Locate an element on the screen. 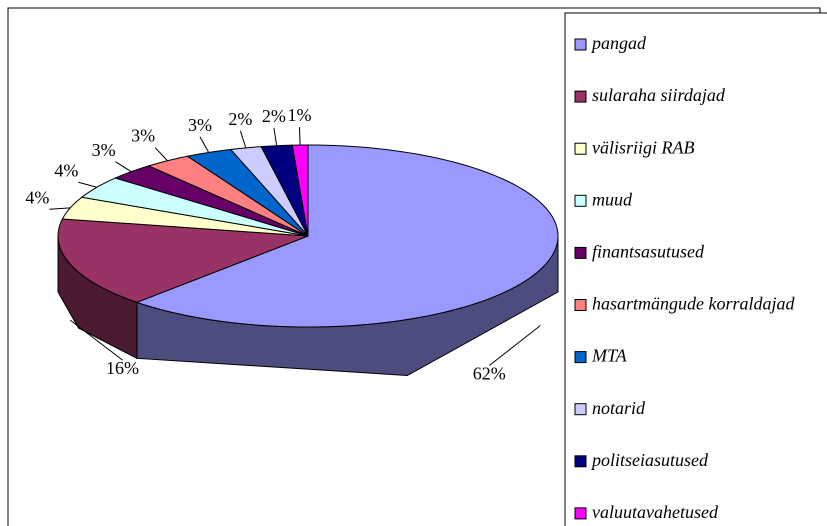 The image size is (827, 526). legend-label: sularaha siirdajad is located at coordinates (659, 95).